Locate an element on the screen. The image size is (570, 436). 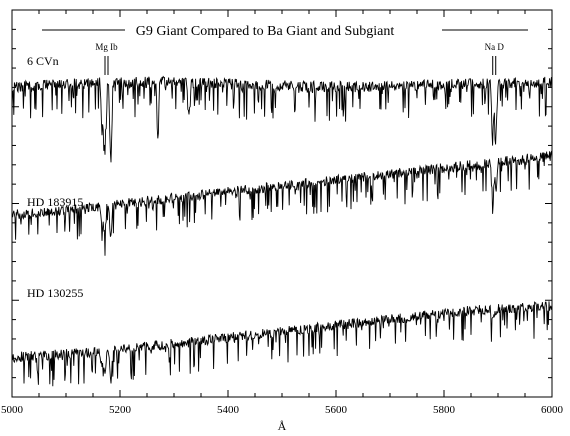
series-labels: 6 CVn HD 183915 HD 130255 is located at coordinates (55, 177).